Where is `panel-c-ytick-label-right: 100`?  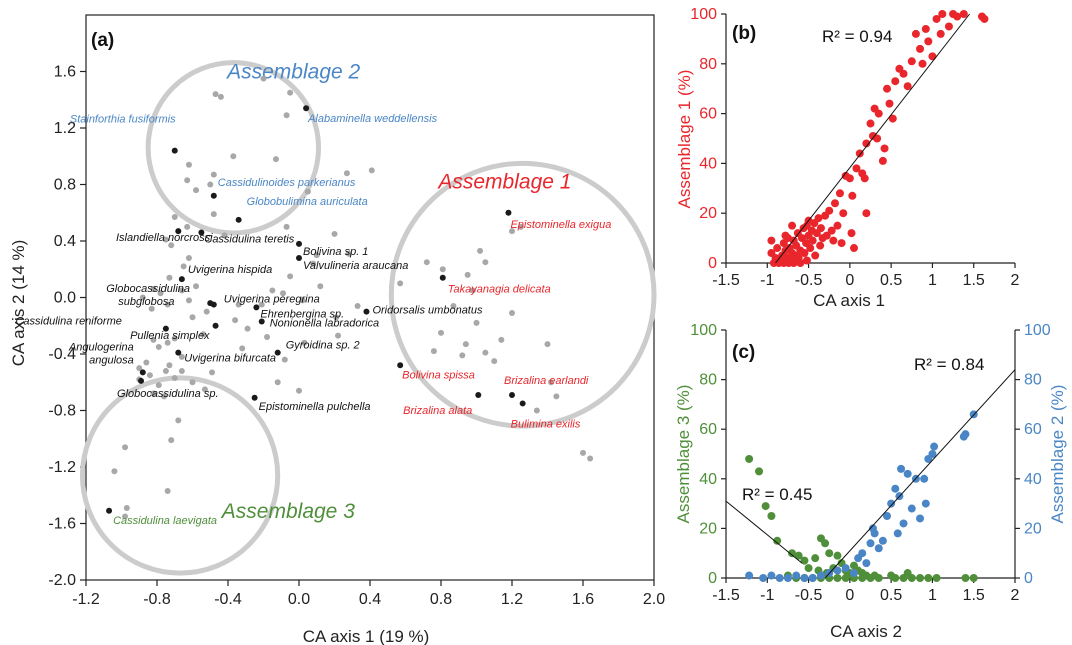 panel-c-ytick-label-right: 100 is located at coordinates (1037, 330).